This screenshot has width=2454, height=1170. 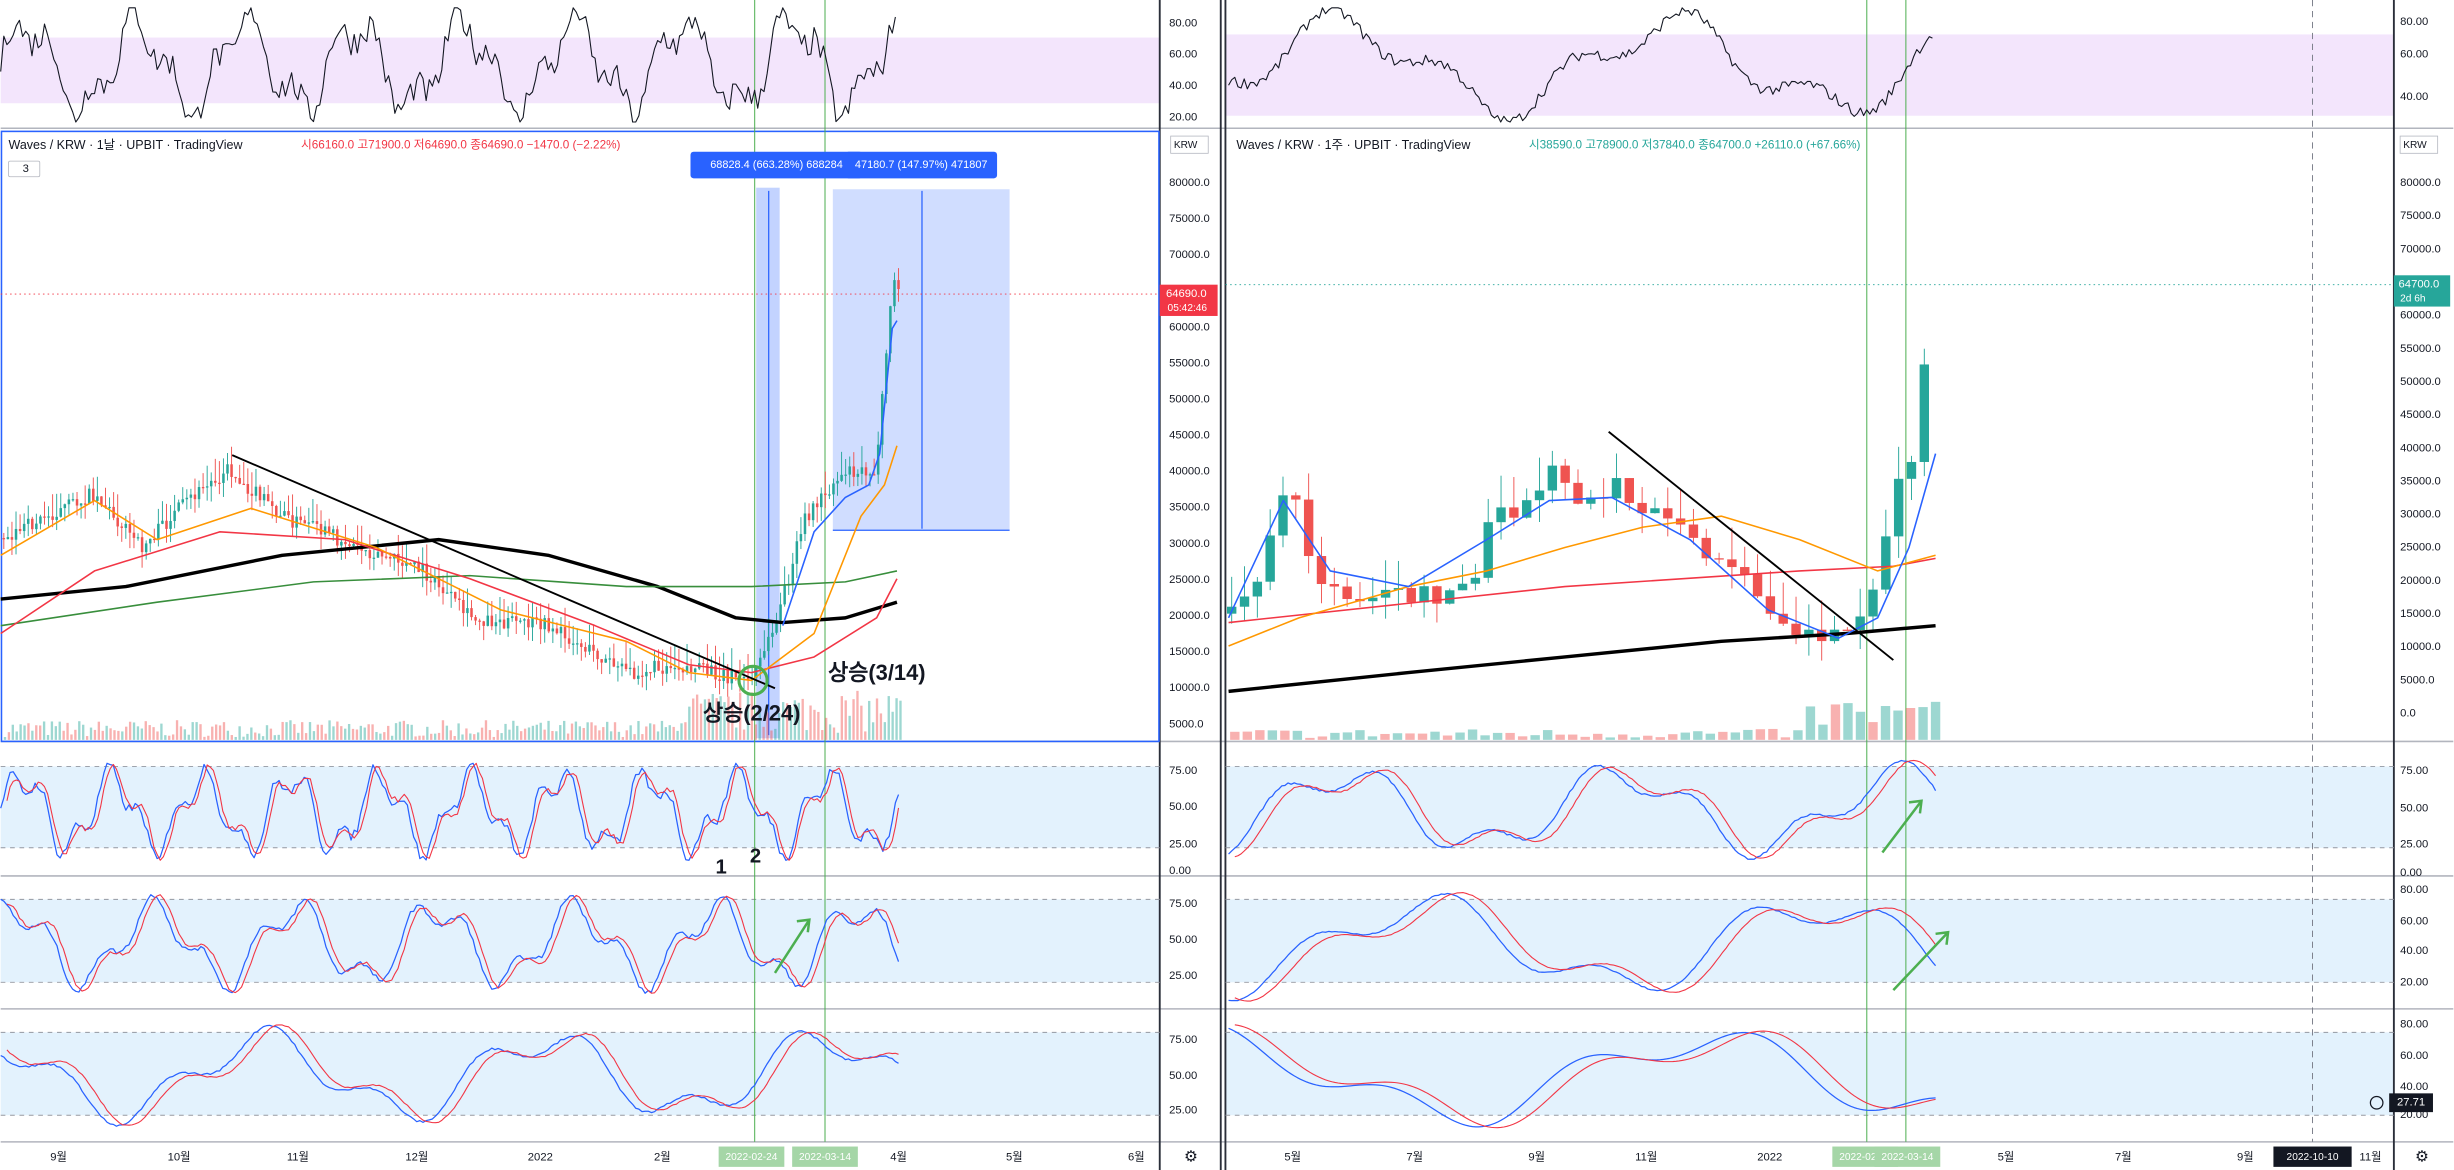 What do you see at coordinates (2420, 183) in the screenshot?
I see `axis-tick-label: 80000.0` at bounding box center [2420, 183].